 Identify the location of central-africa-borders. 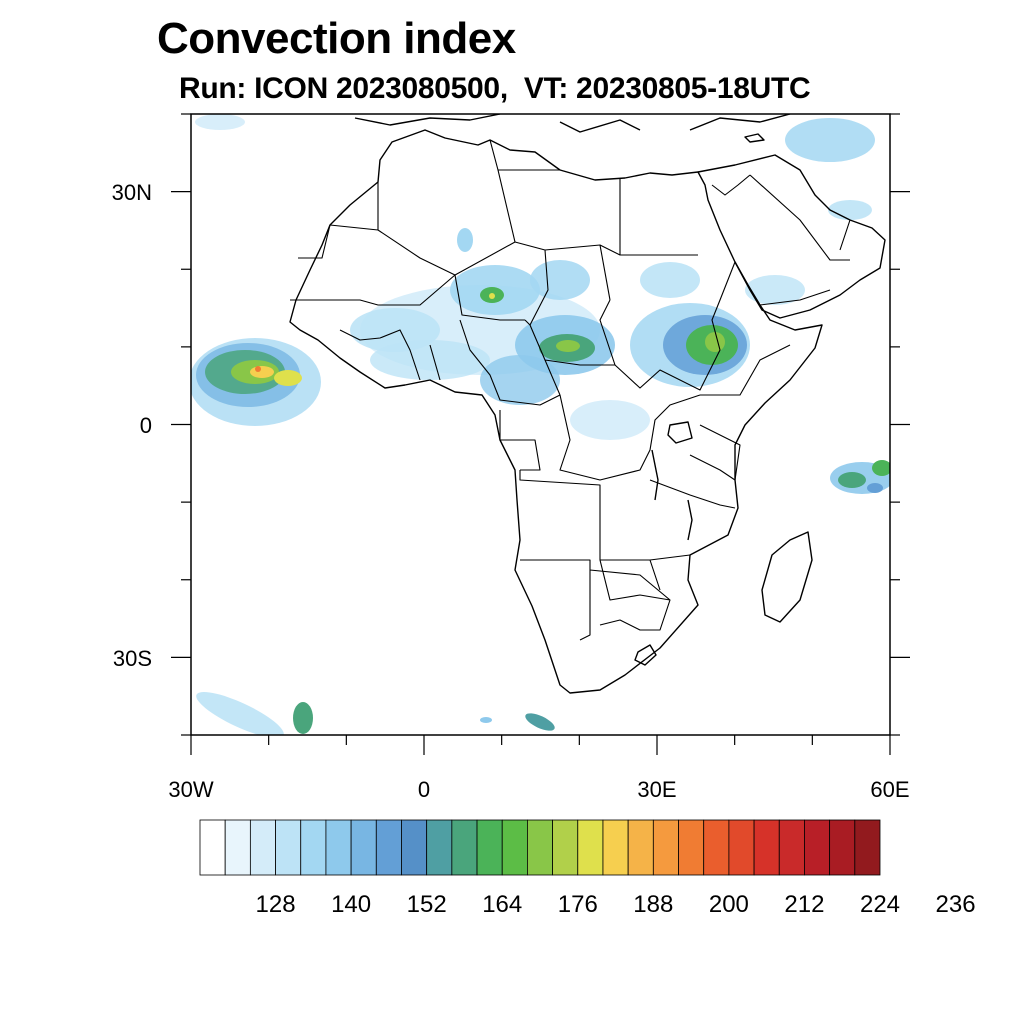
(600, 402).